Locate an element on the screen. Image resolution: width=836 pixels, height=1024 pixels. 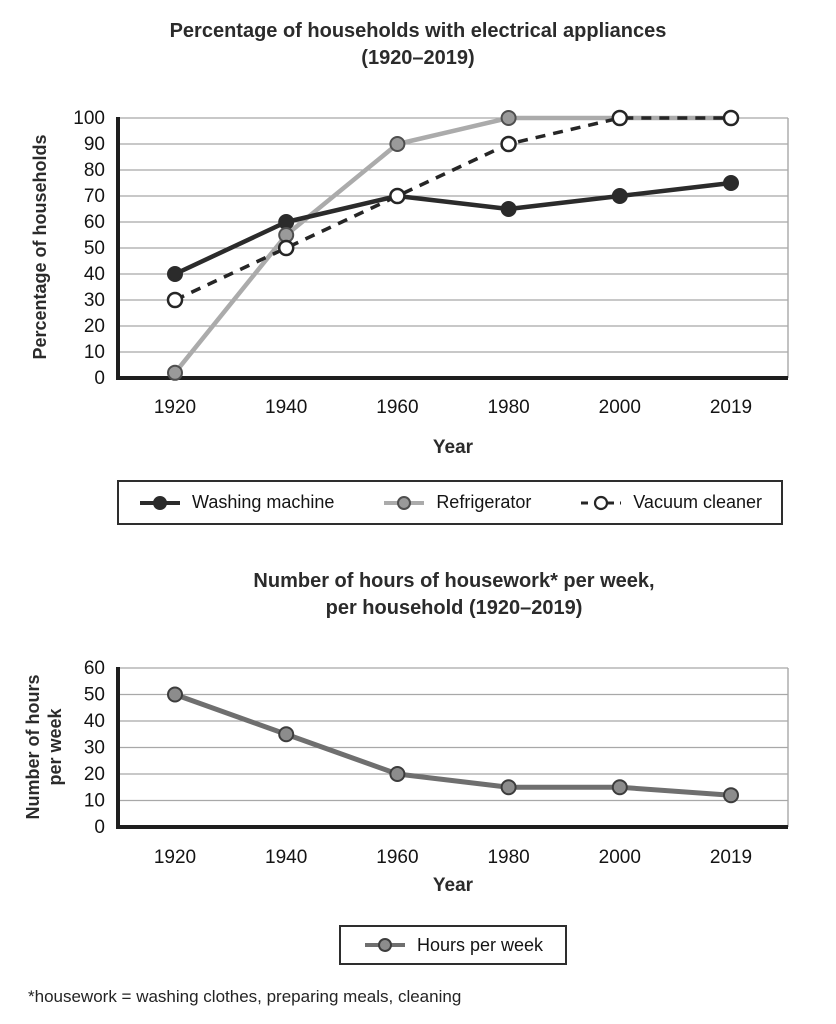
chart1-x-axis-label: Year is located at coordinates (453, 447).